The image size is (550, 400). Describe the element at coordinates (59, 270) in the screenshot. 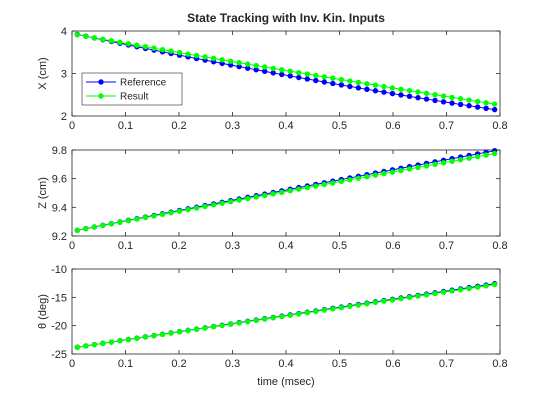

I see `y-tick-label: -10` at that location.